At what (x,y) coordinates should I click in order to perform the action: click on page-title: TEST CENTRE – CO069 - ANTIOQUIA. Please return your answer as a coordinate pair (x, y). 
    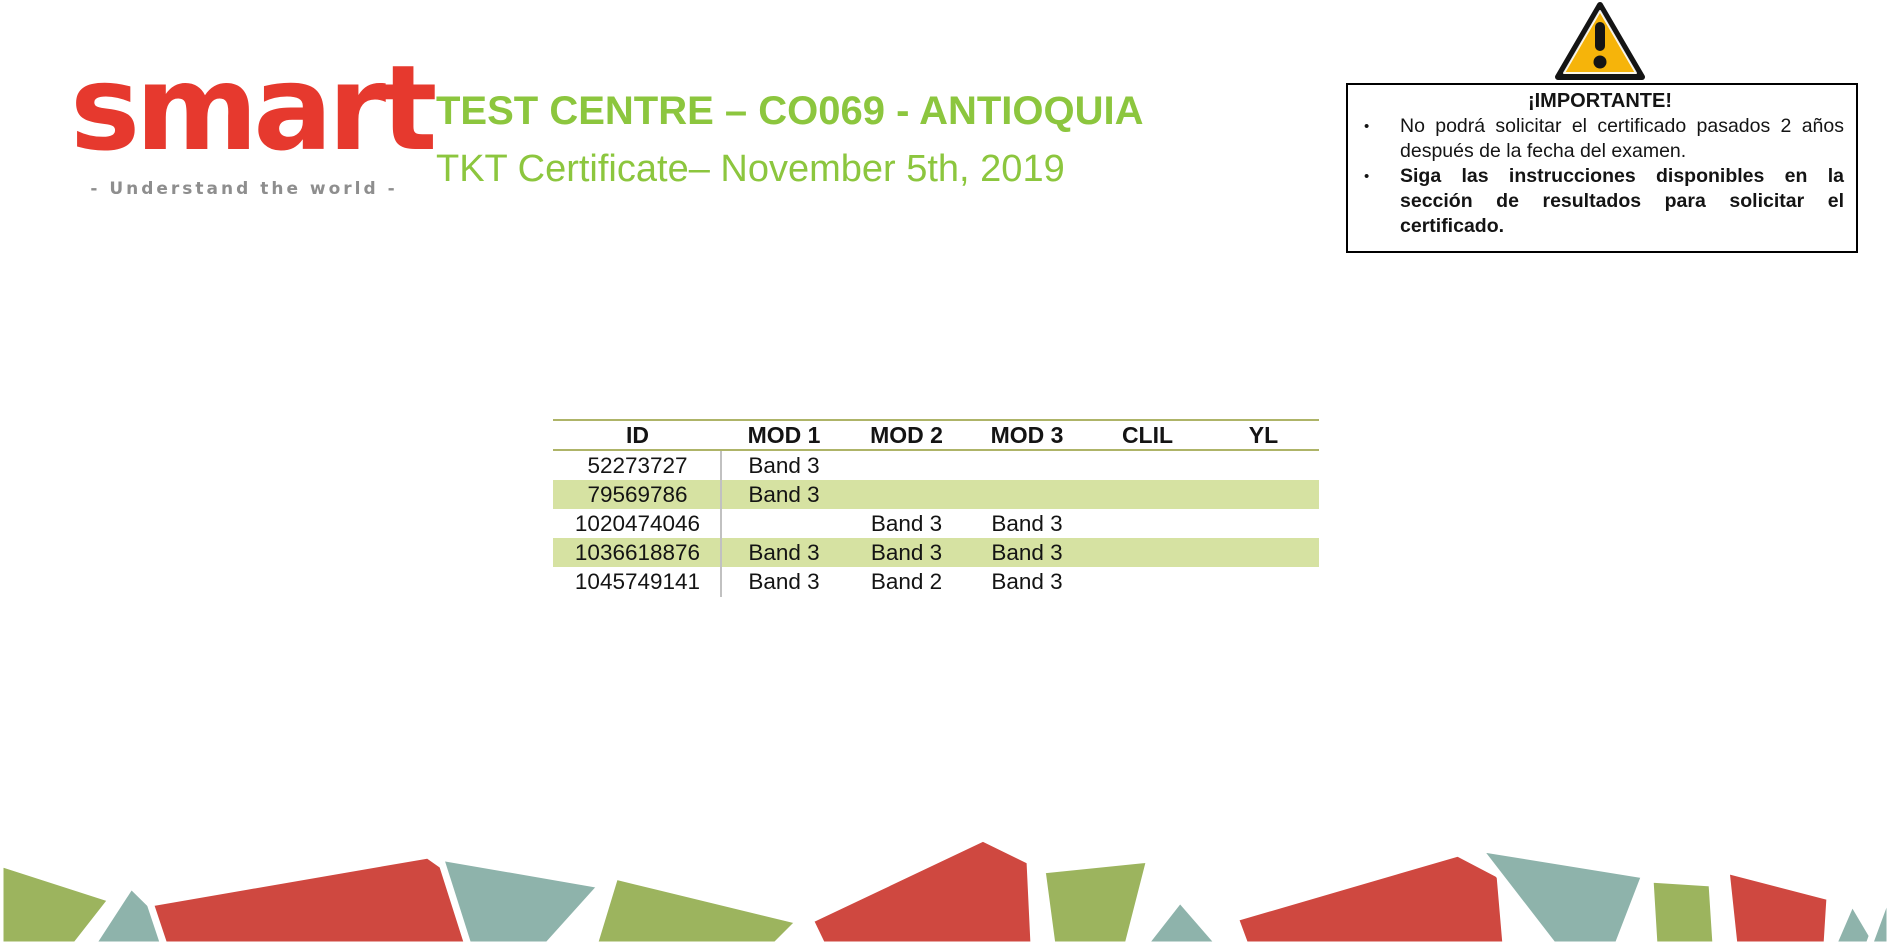
    Looking at the image, I should click on (790, 111).